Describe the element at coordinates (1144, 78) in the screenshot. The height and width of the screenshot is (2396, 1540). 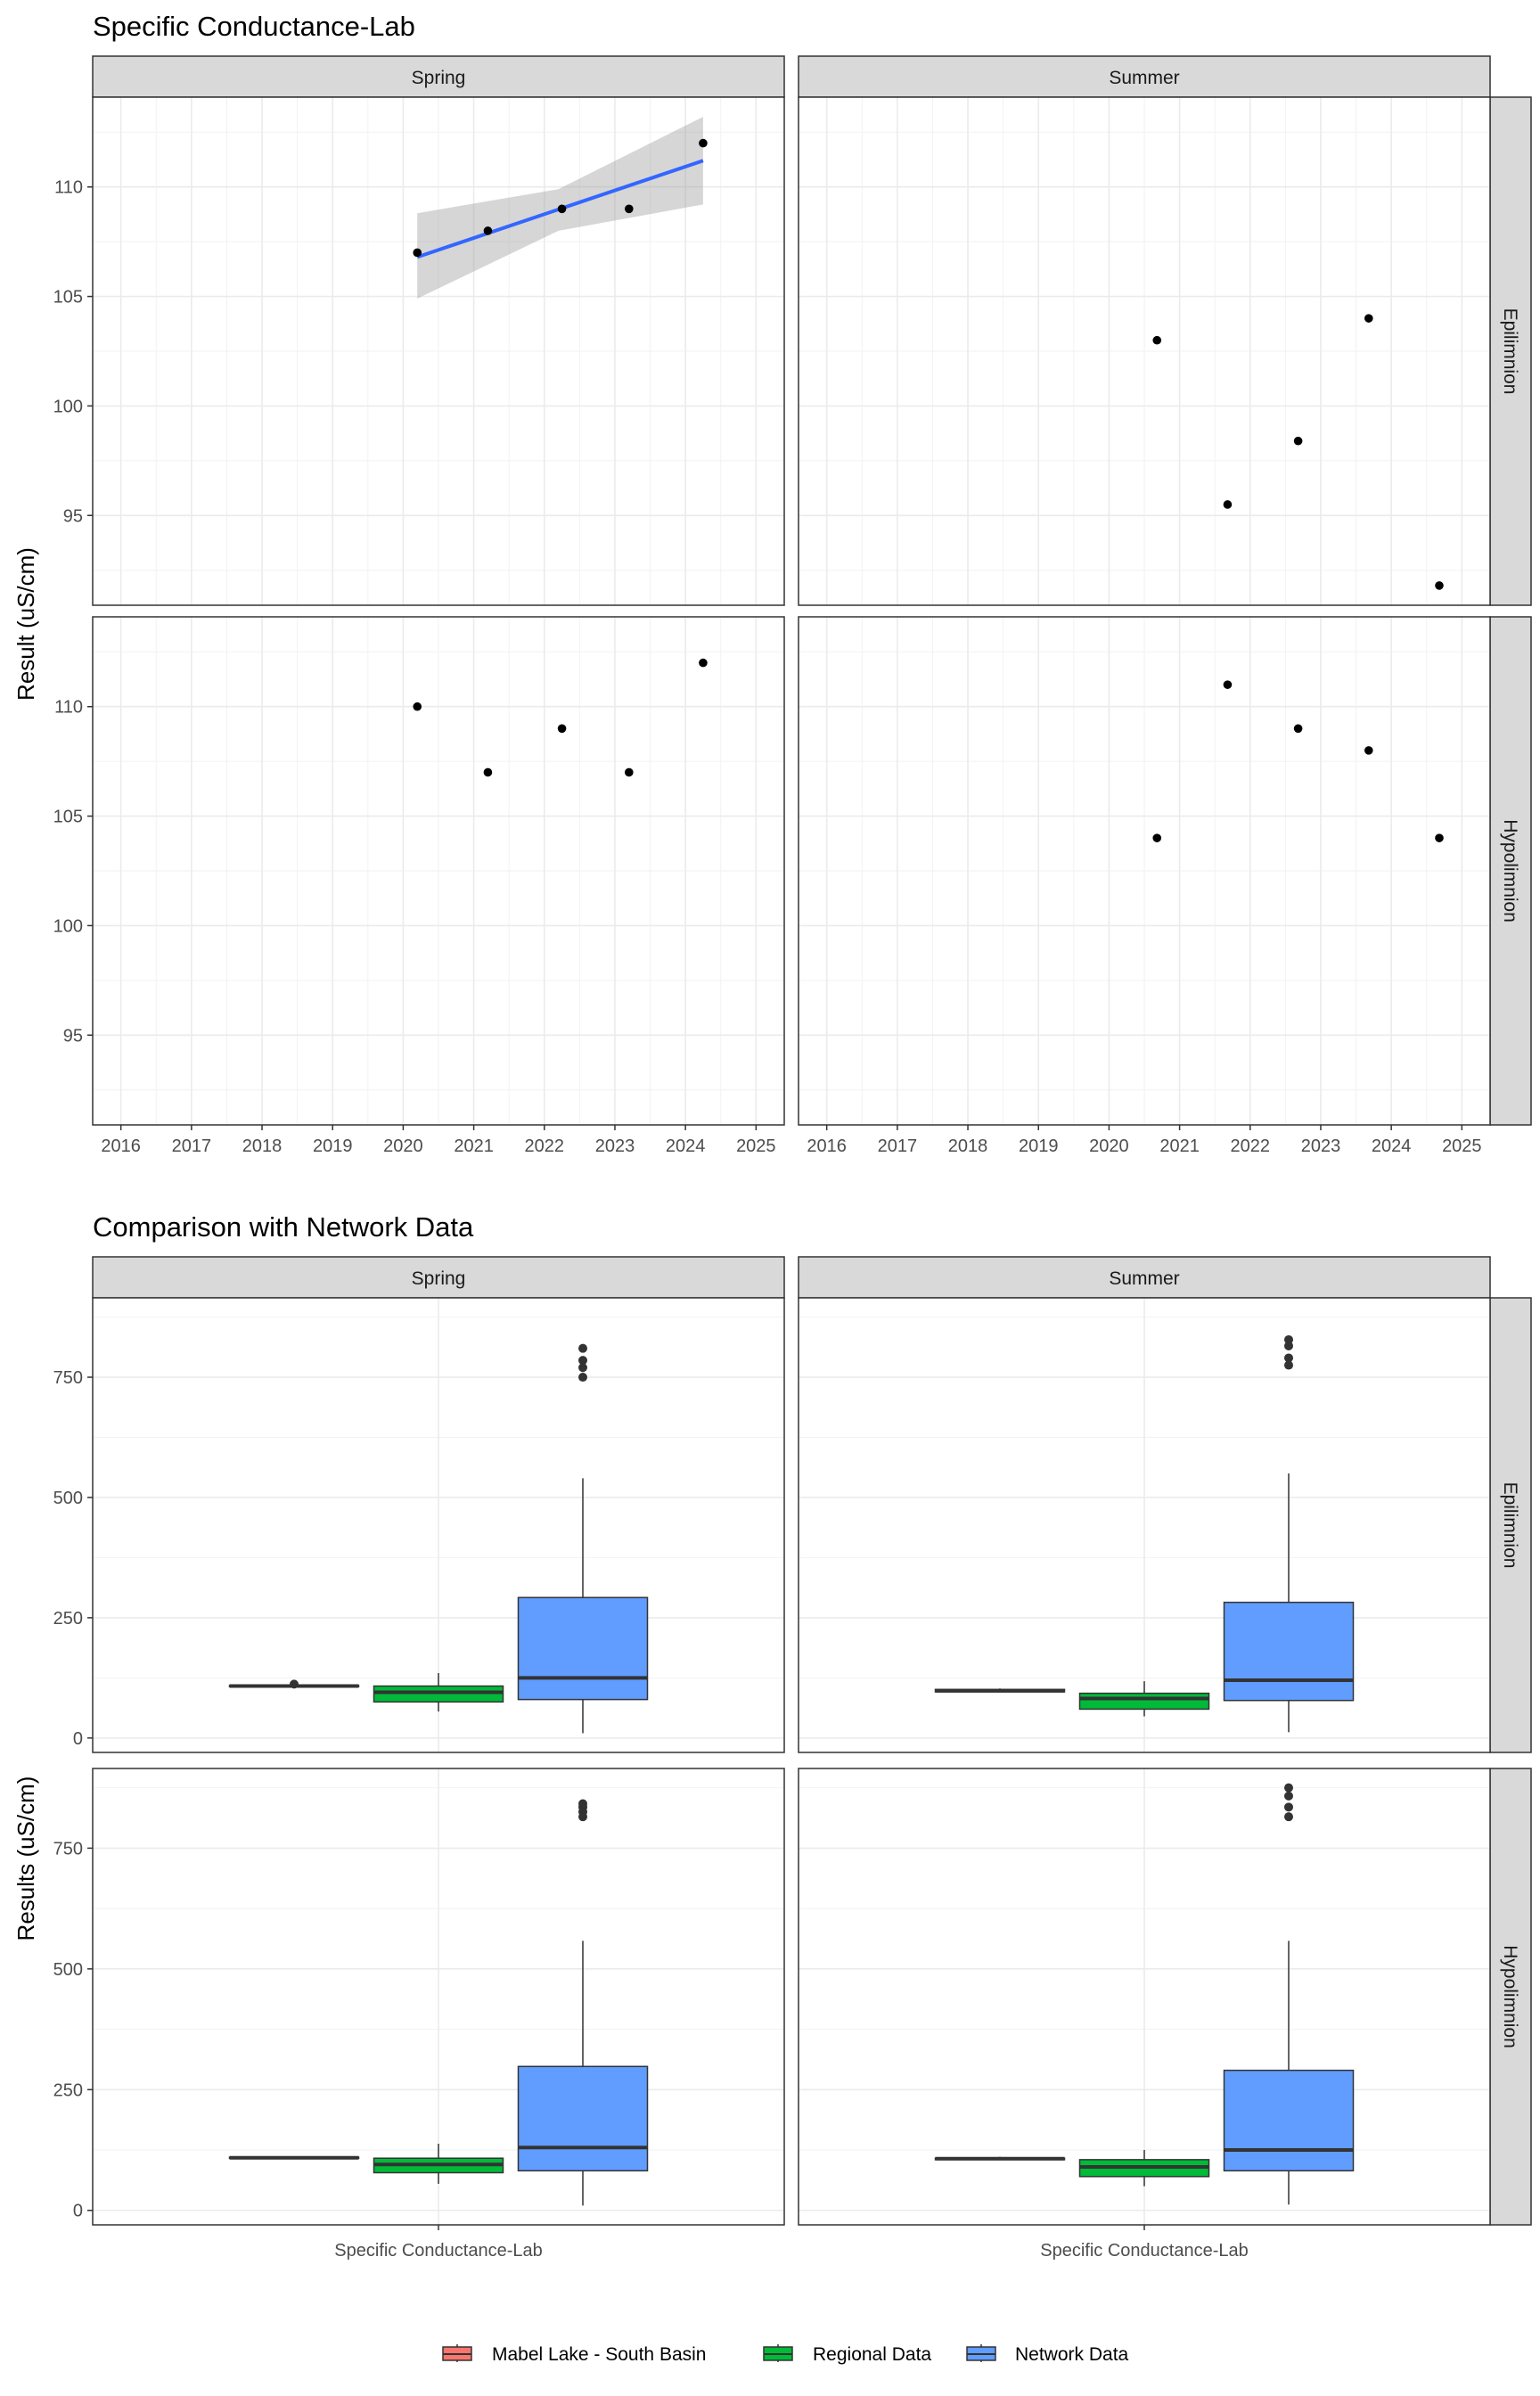
I see `chart1-strip-summer-label: Summer` at that location.